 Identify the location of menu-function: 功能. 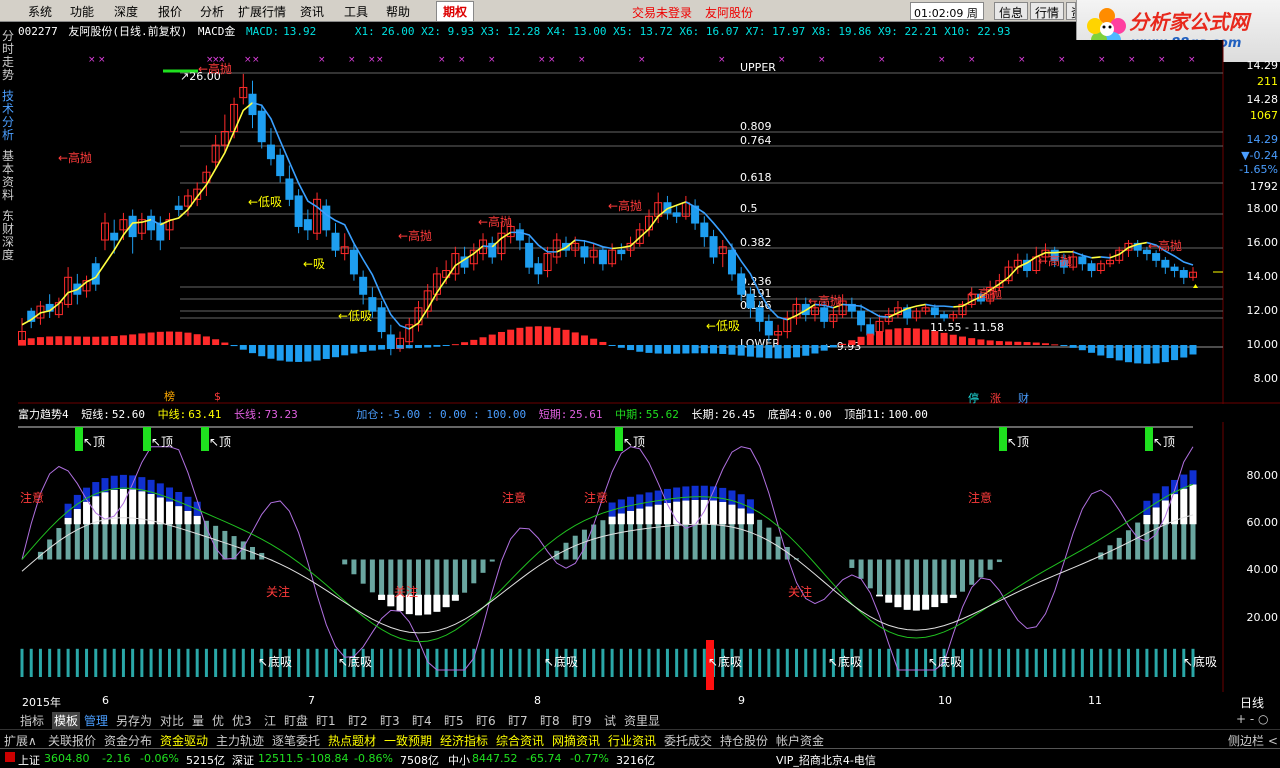
(82, 12).